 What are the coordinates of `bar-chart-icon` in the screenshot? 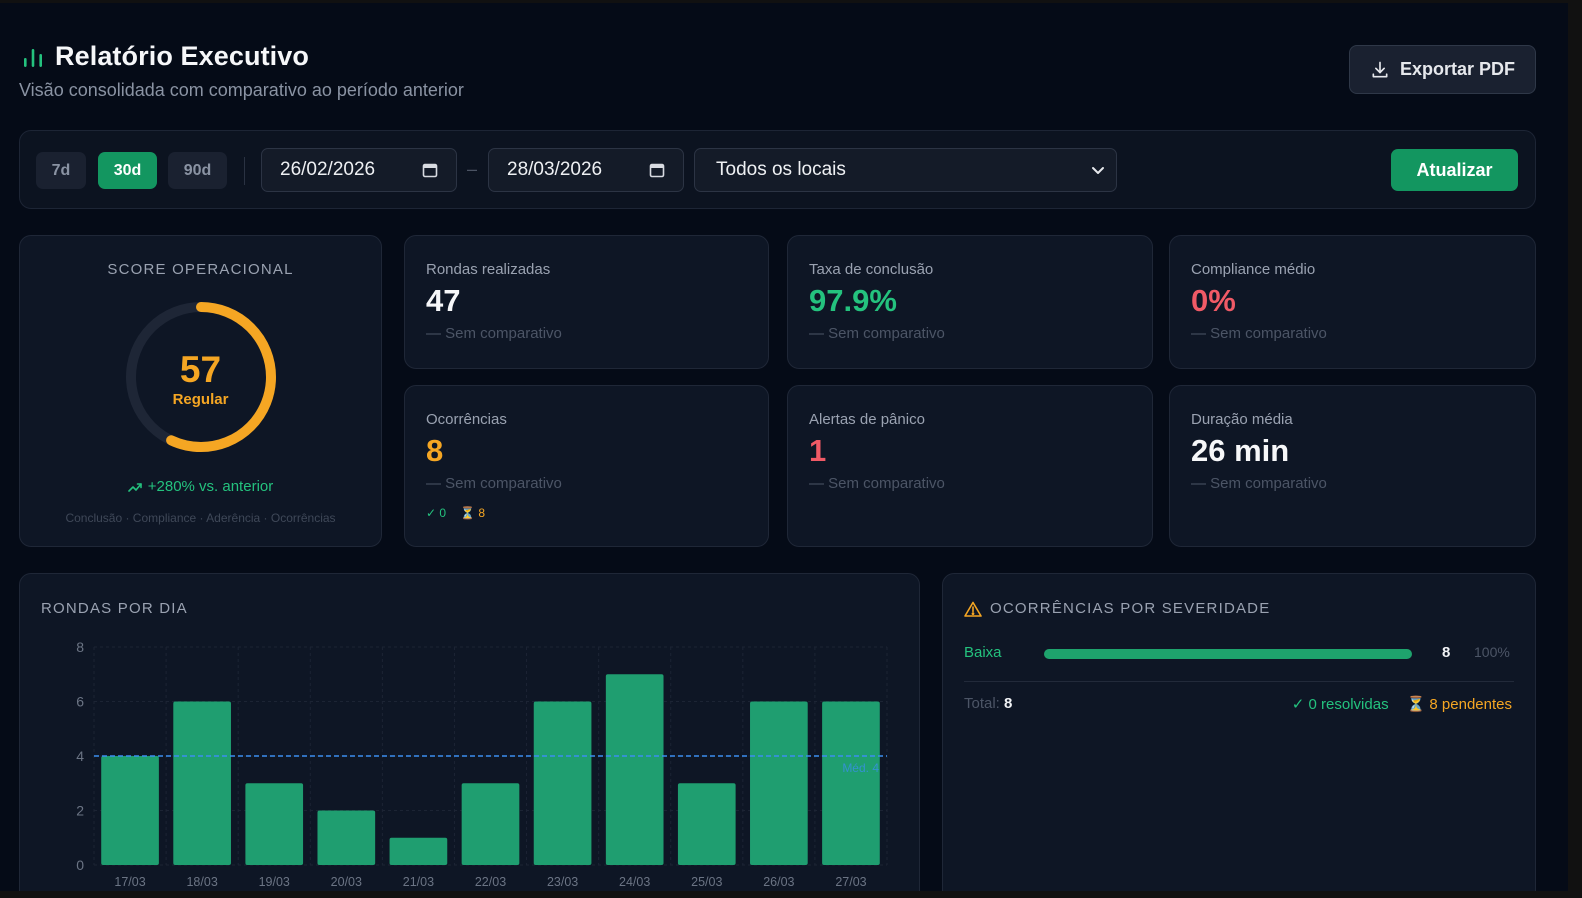 It's located at (33, 57).